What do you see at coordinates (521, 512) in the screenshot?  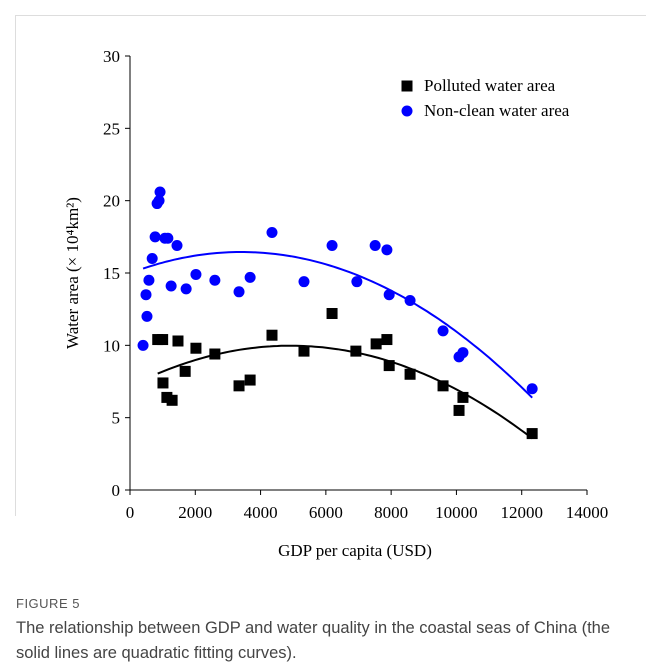 I see `x-tick-label: 12000` at bounding box center [521, 512].